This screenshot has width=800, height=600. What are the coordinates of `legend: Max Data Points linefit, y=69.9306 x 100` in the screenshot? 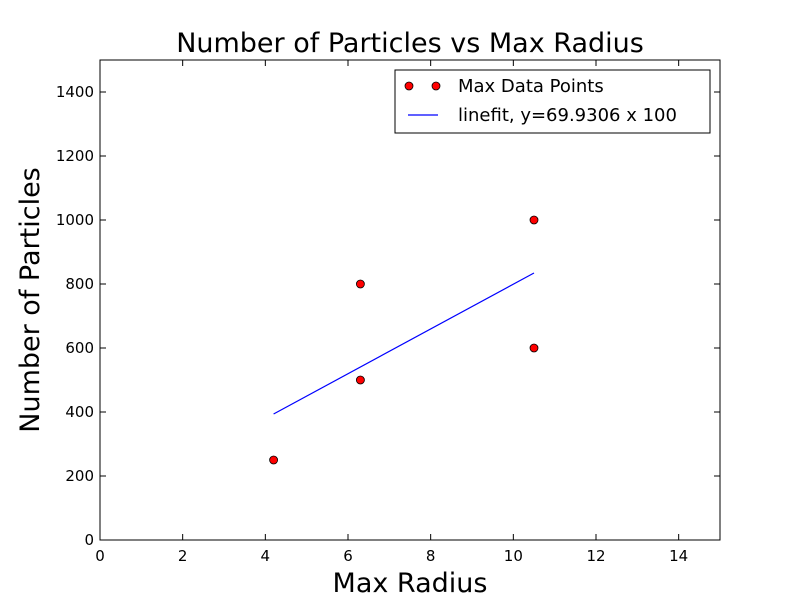 It's located at (552, 101).